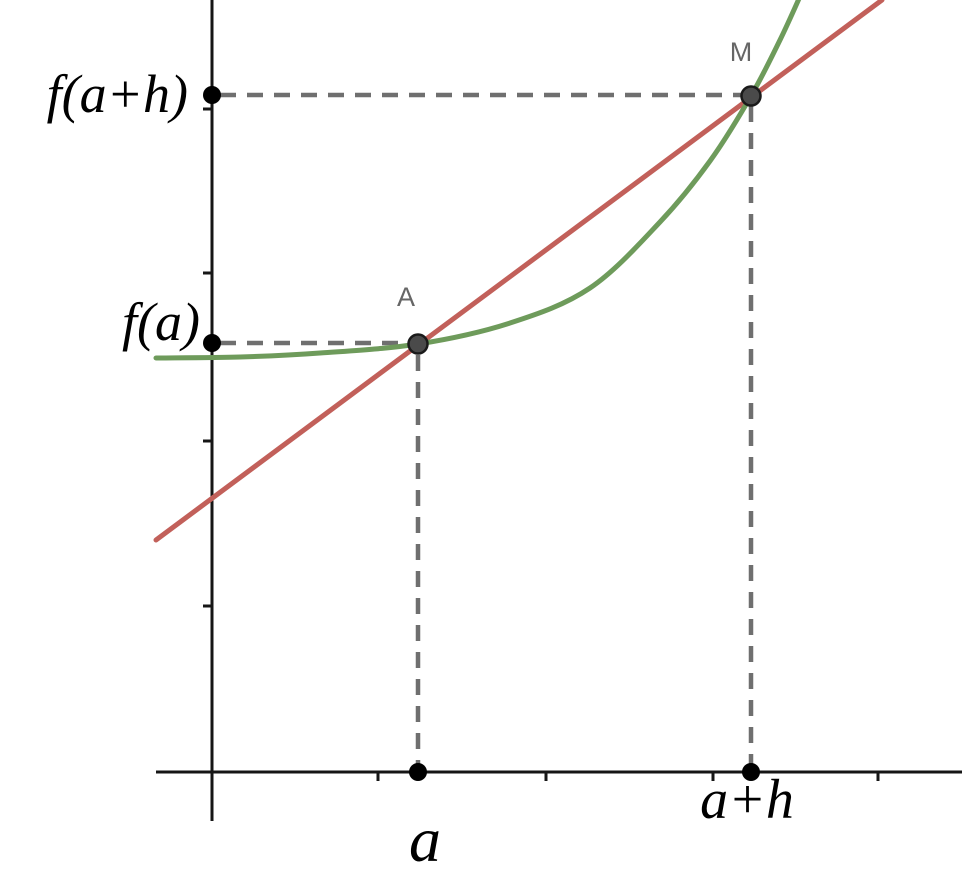 The height and width of the screenshot is (888, 962). Describe the element at coordinates (425, 839) in the screenshot. I see `label-a: a` at that location.